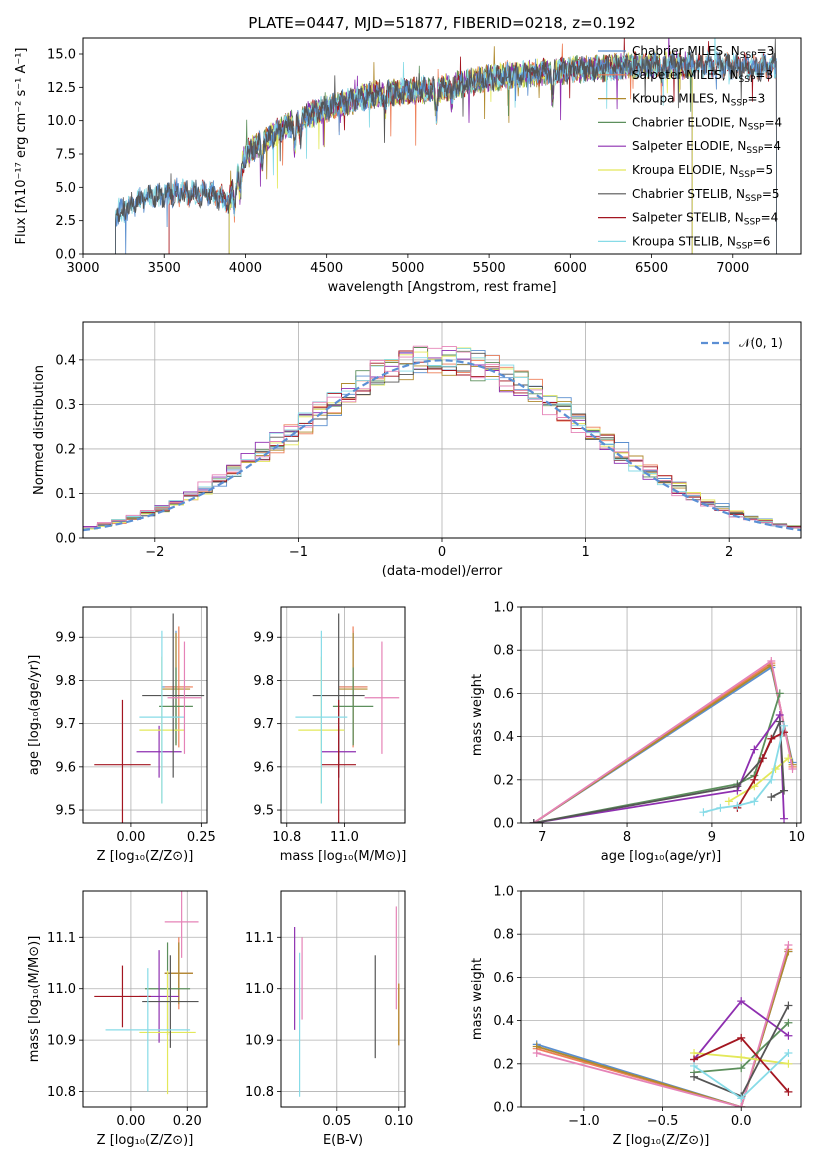 This screenshot has height=1170, width=819. What do you see at coordinates (503, 694) in the screenshot?
I see `y-tick-label: 0.6` at bounding box center [503, 694].